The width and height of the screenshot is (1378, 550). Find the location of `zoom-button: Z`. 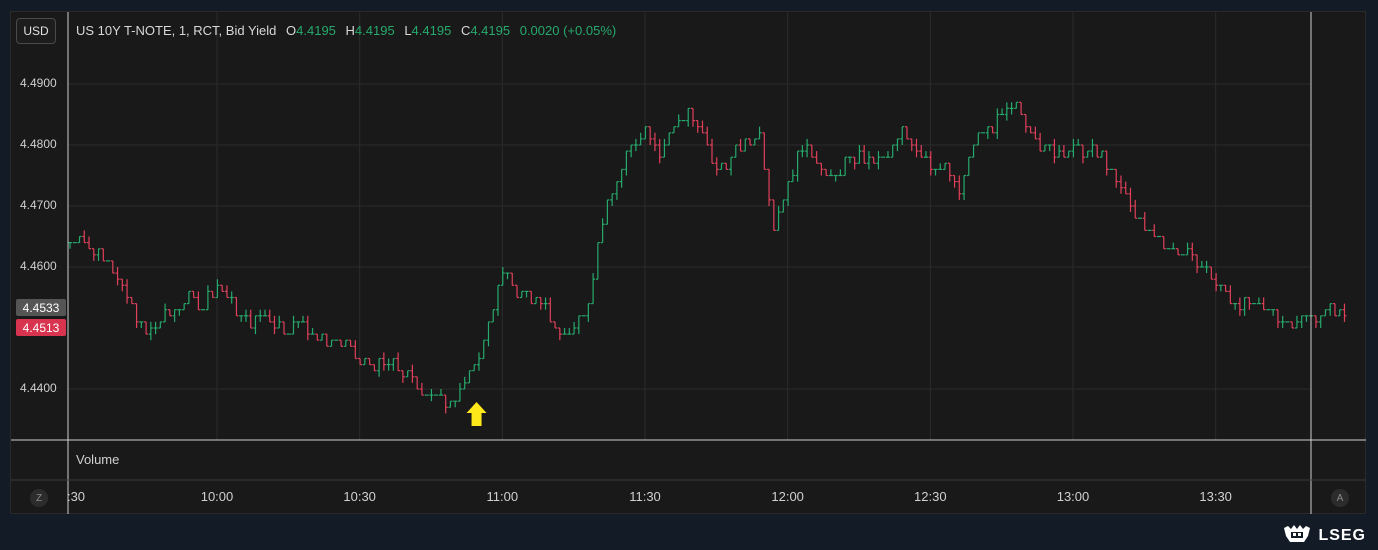

zoom-button: Z is located at coordinates (39, 498).